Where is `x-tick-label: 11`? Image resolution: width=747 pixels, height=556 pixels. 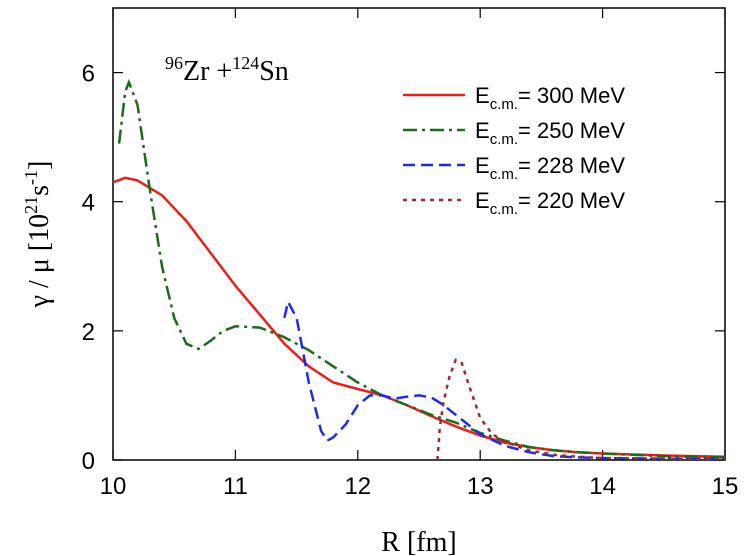
x-tick-label: 11 is located at coordinates (235, 486).